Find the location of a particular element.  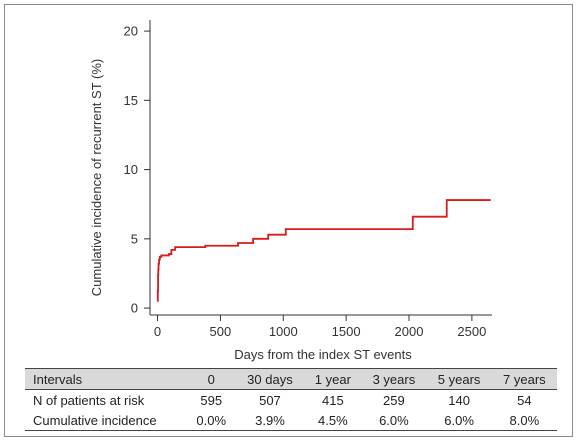

y-axis-ticks: 0 5 10 15 20 is located at coordinates (137, 170).